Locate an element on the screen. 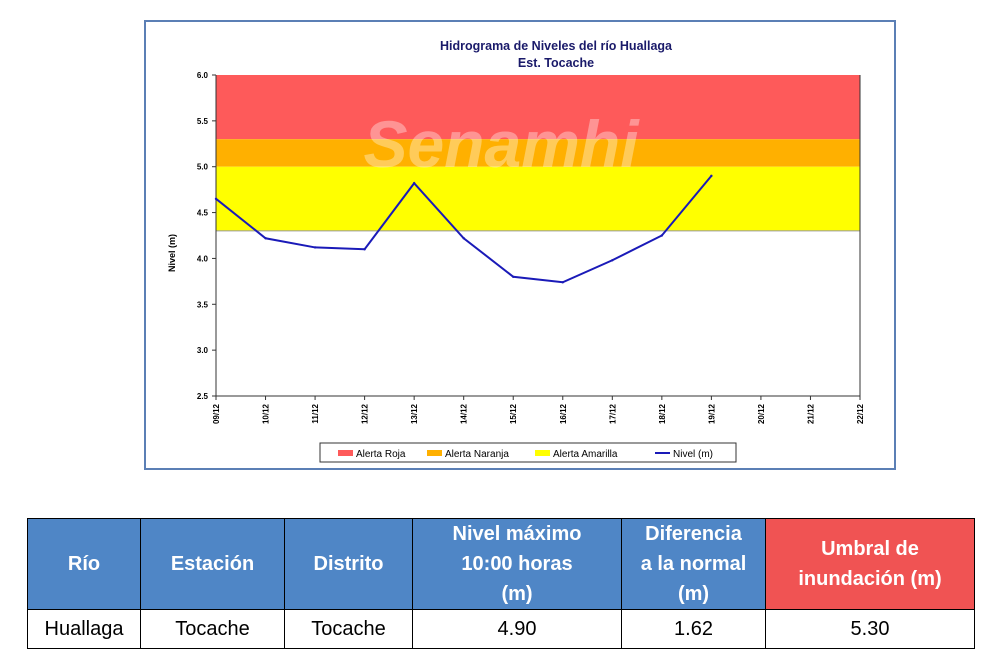 The width and height of the screenshot is (994, 670). y-tick-label: 2.5 is located at coordinates (203, 396).